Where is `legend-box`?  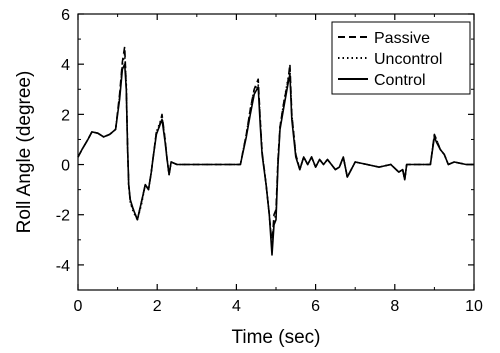 legend-box is located at coordinates (401, 58).